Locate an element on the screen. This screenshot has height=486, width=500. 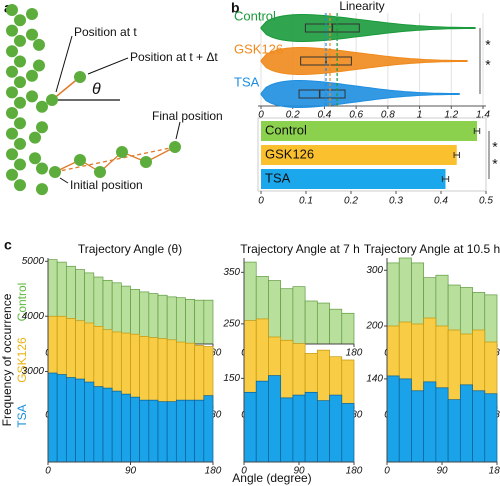
x-tick-label: 0.1 is located at coordinates (306, 201).